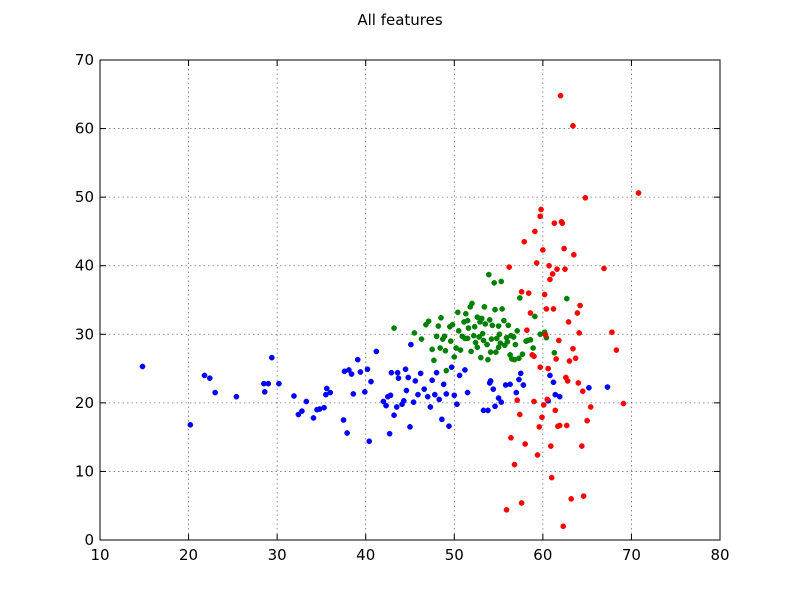 The height and width of the screenshot is (600, 800). Describe the element at coordinates (188, 555) in the screenshot. I see `x-tick-label: 20` at that location.